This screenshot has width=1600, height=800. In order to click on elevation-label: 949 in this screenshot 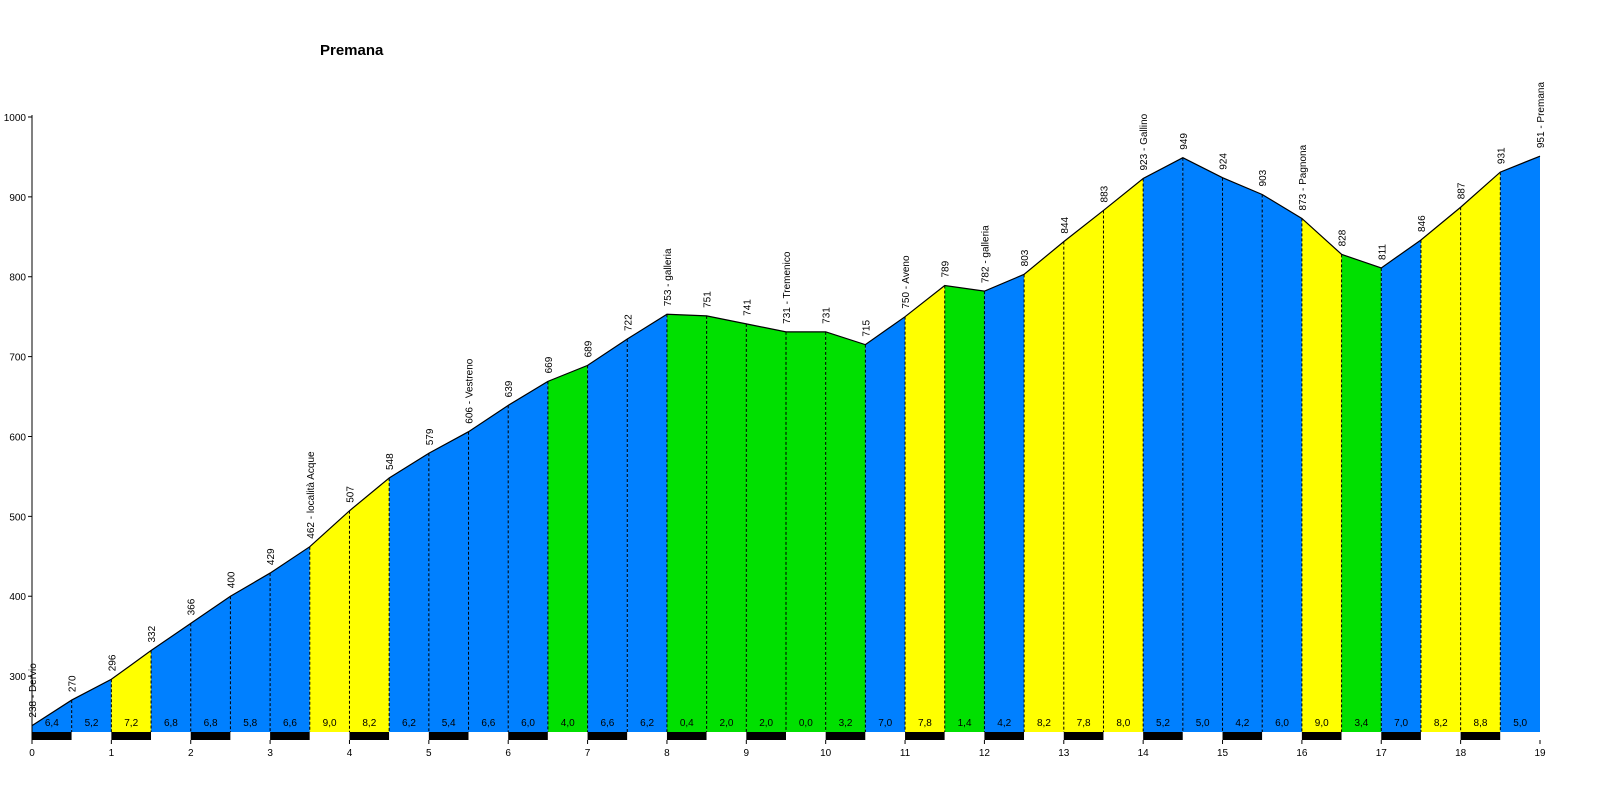, I will do `click(1184, 141)`.